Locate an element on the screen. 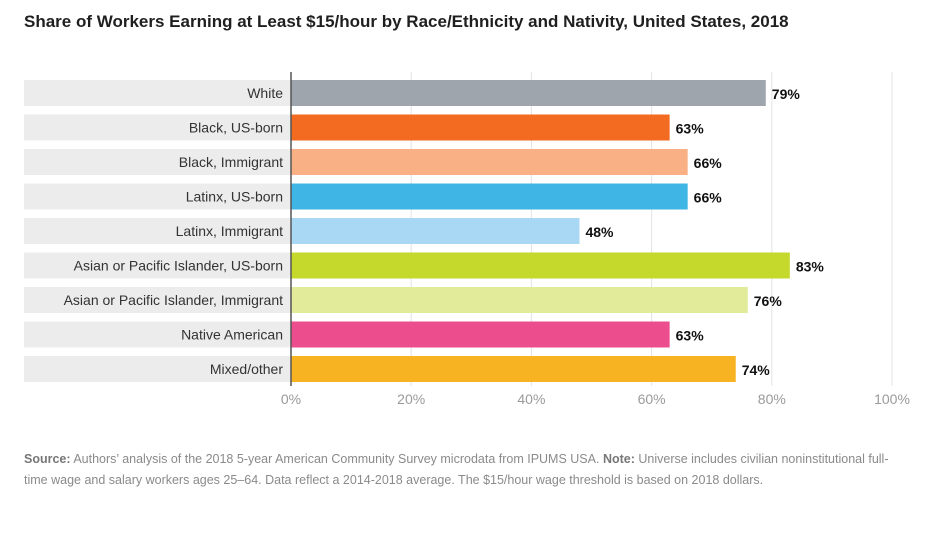 Image resolution: width=939 pixels, height=535 pixels. x-tick-label: 20% is located at coordinates (411, 399).